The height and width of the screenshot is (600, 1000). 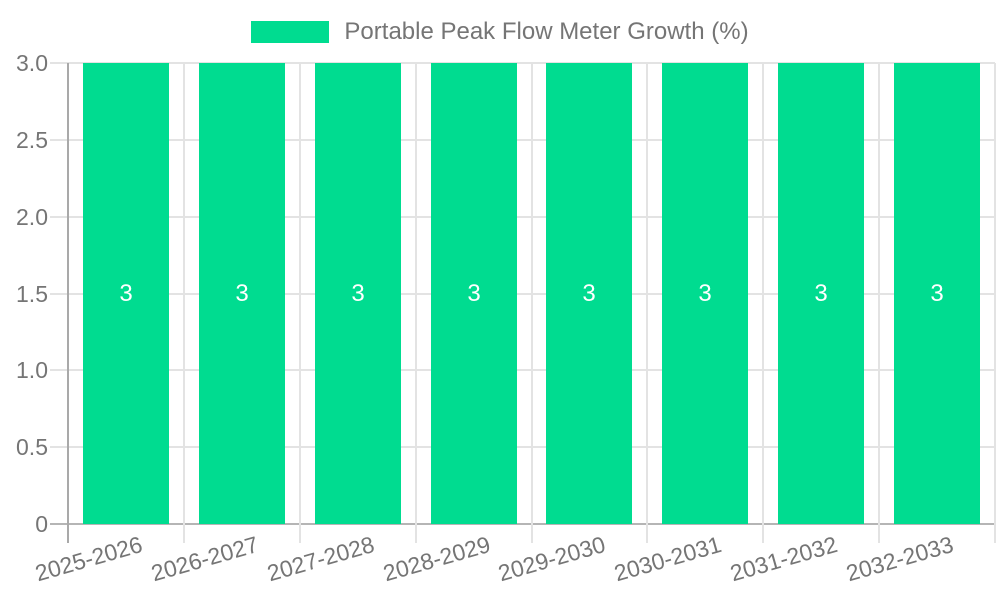 I want to click on x-axis-tick-label: 2026-2027, so click(x=204, y=559).